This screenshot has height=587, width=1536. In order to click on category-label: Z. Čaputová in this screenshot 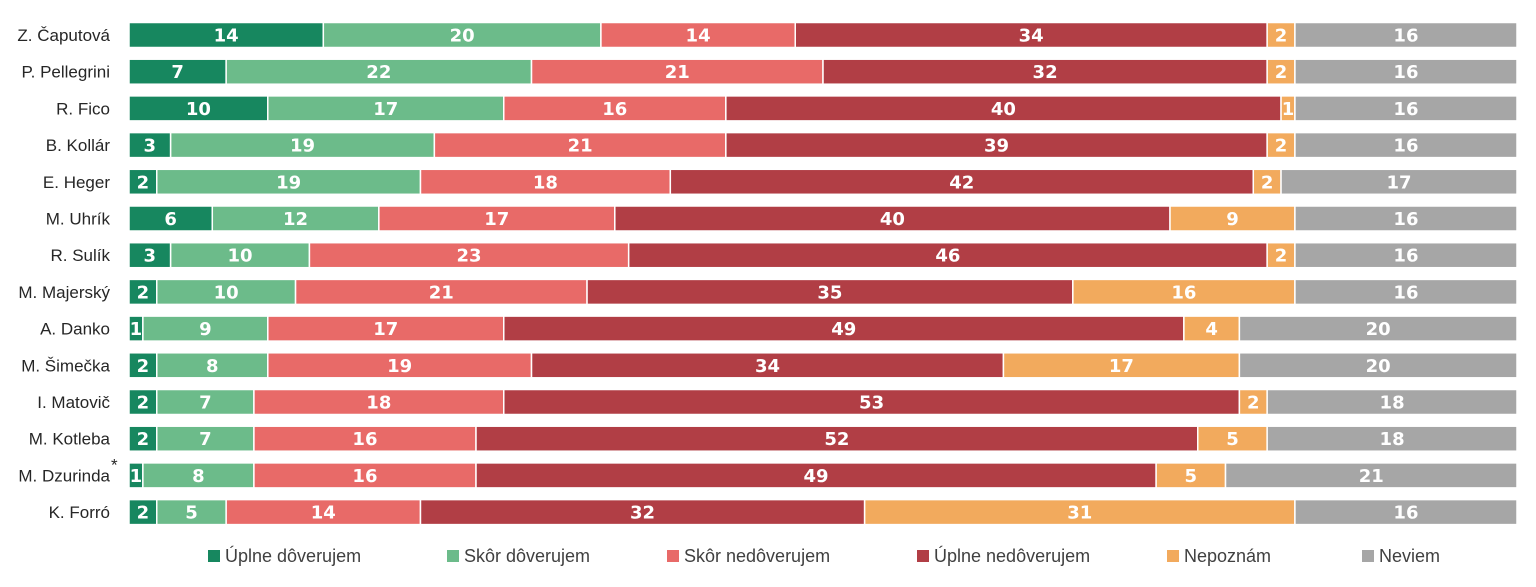, I will do `click(63, 35)`.